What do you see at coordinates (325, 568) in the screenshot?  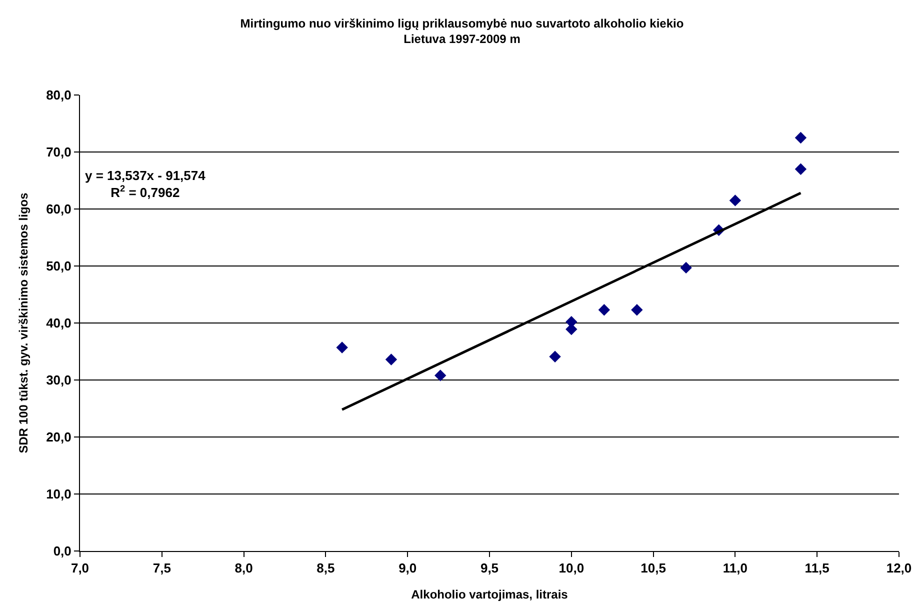 I see `x-tick-label: 8,5` at bounding box center [325, 568].